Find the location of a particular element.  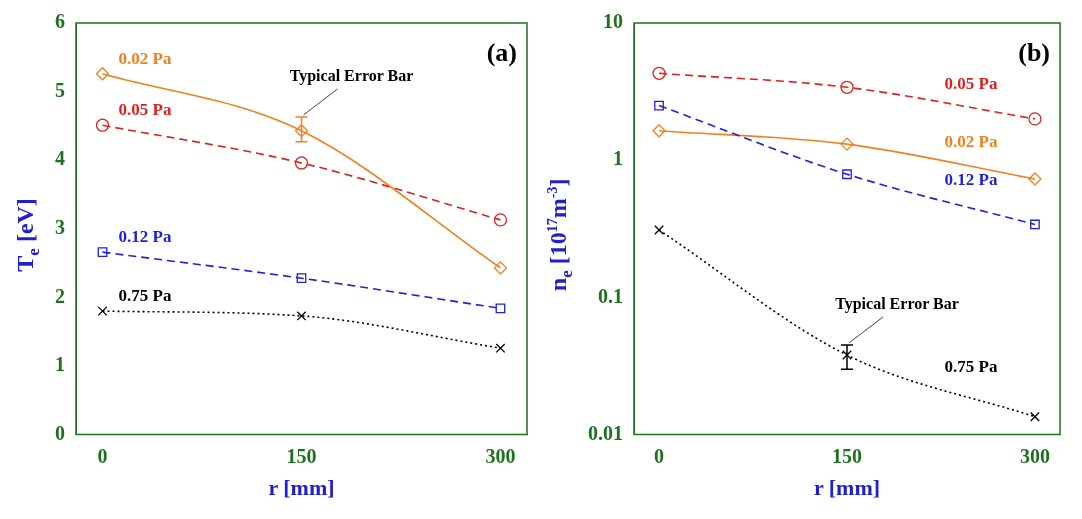

y-tick-label: 0.1 is located at coordinates (610, 295).